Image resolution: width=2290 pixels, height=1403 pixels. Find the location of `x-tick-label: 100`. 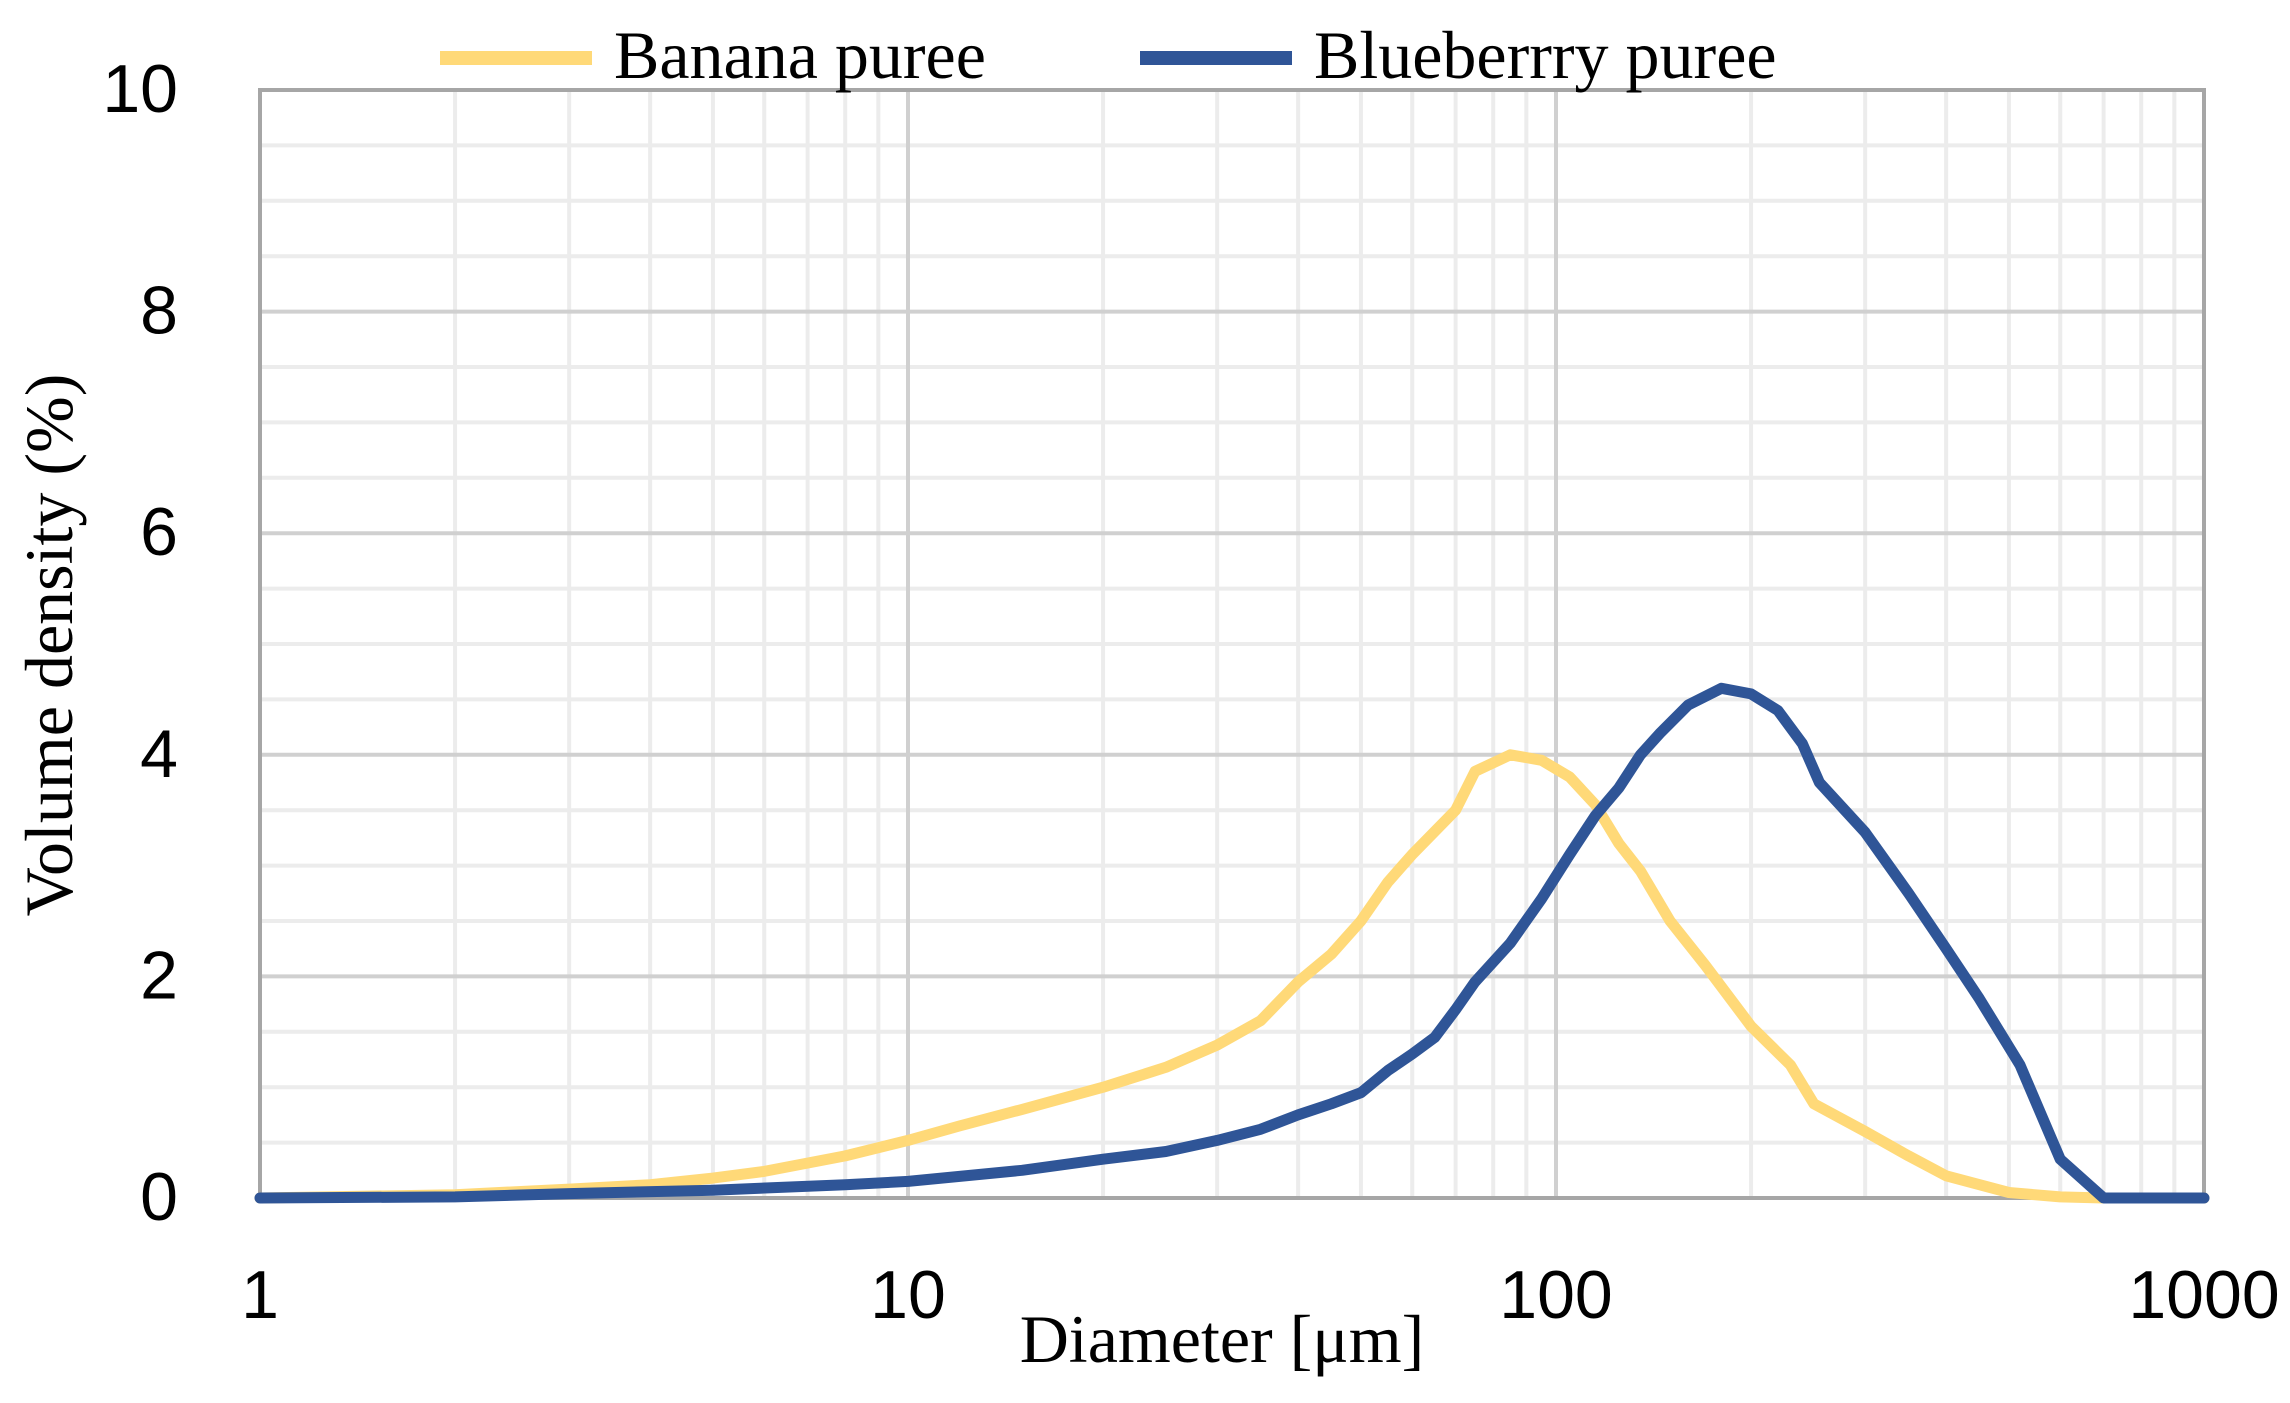

x-tick-label: 100 is located at coordinates (1555, 1295).